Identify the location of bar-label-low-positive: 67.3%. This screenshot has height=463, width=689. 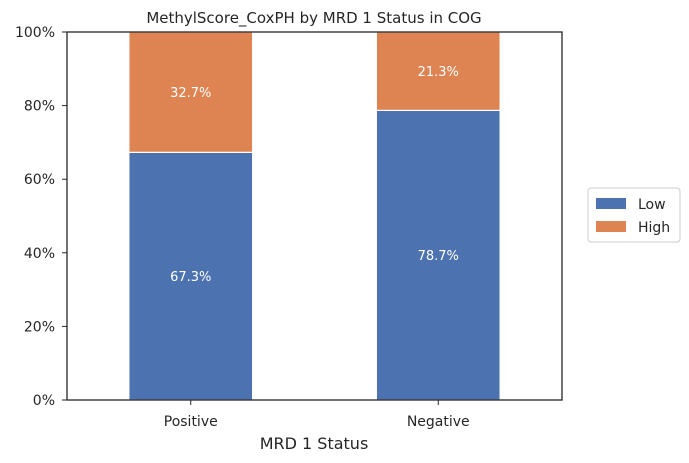
(190, 277).